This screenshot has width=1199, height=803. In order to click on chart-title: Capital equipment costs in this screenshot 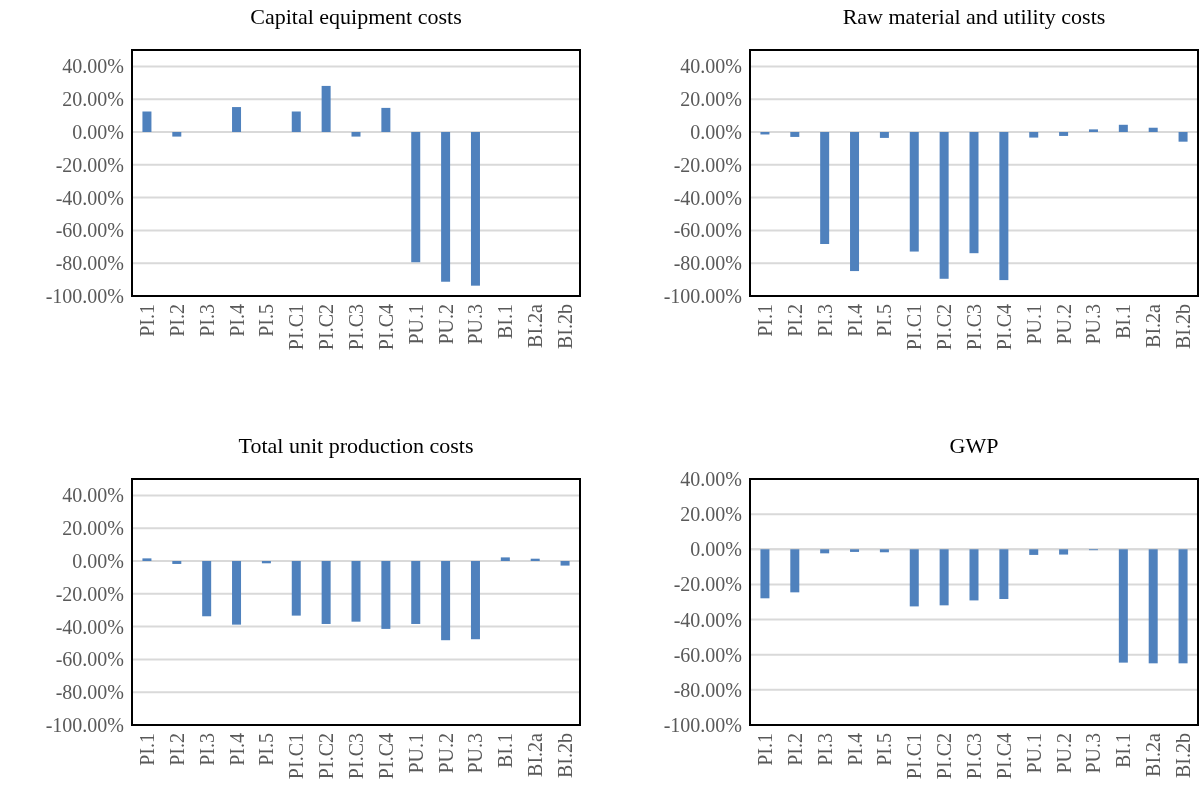, I will do `click(356, 16)`.